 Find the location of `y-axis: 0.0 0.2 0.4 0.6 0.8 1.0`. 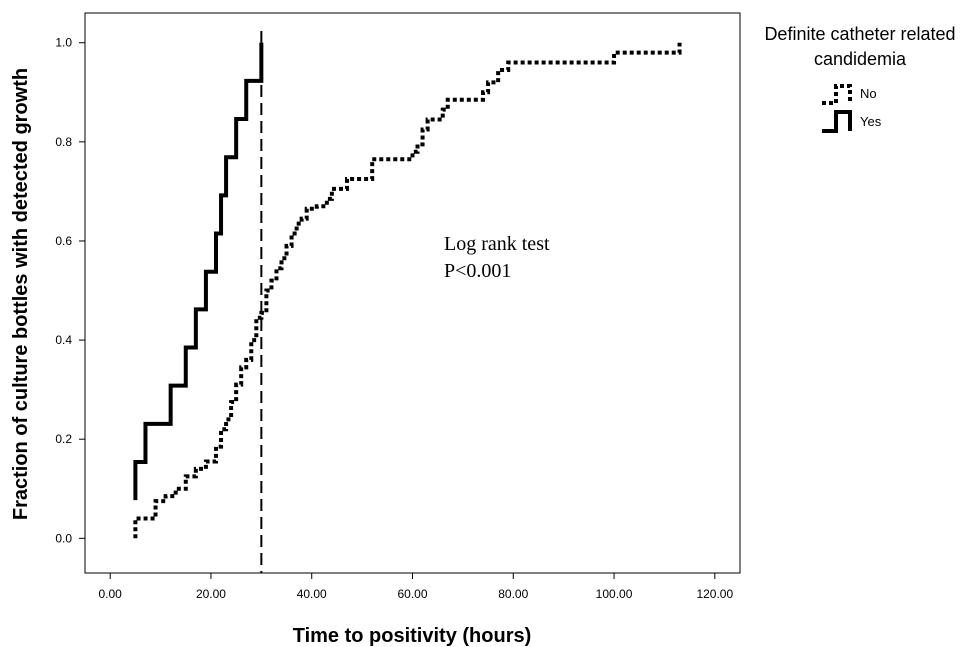

y-axis: 0.0 0.2 0.4 0.6 0.8 1.0 is located at coordinates (70, 290).